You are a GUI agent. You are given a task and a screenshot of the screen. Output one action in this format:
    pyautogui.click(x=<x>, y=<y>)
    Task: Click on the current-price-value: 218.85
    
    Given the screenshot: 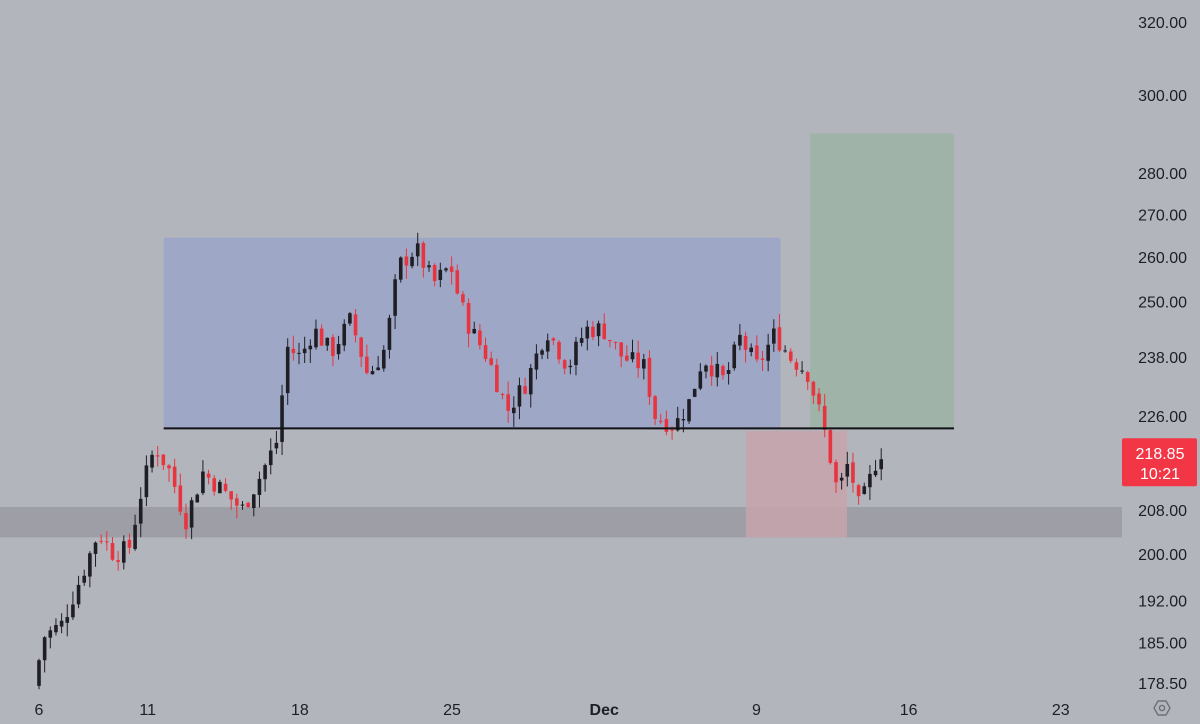 What is the action you would take?
    pyautogui.click(x=1160, y=454)
    